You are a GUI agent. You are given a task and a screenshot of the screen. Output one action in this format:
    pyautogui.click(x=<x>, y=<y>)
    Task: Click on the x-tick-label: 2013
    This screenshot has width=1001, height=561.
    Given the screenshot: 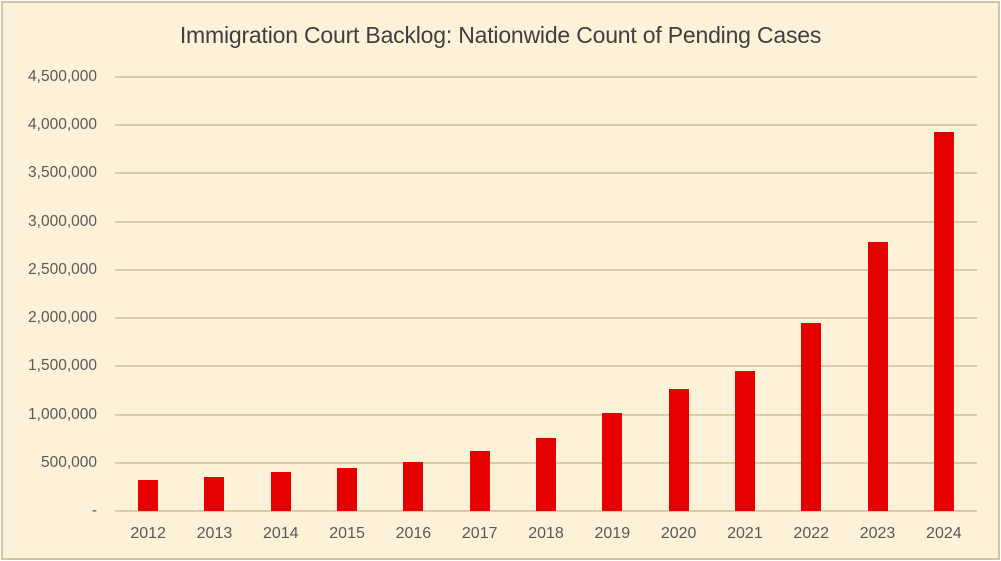 What is the action you would take?
    pyautogui.click(x=214, y=533)
    